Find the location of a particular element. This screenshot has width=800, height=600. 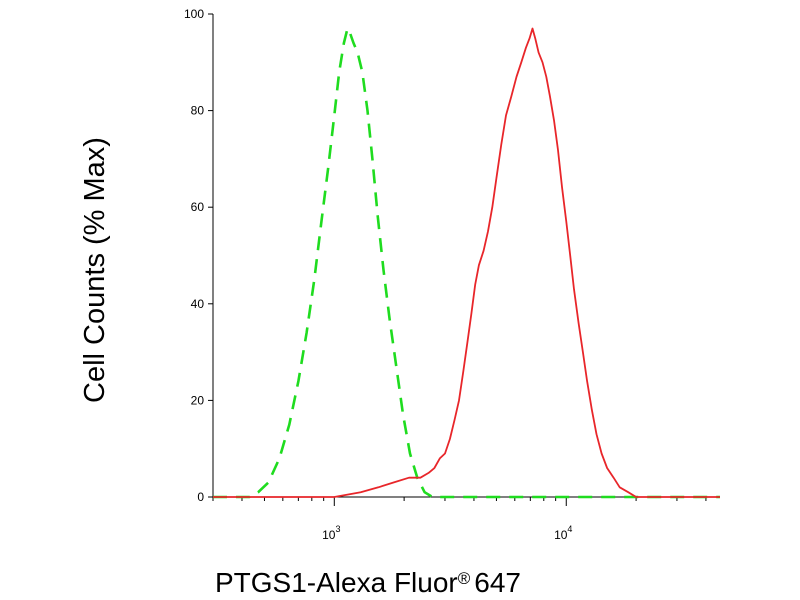

x-tick-label: 10⁴ is located at coordinates (563, 533).